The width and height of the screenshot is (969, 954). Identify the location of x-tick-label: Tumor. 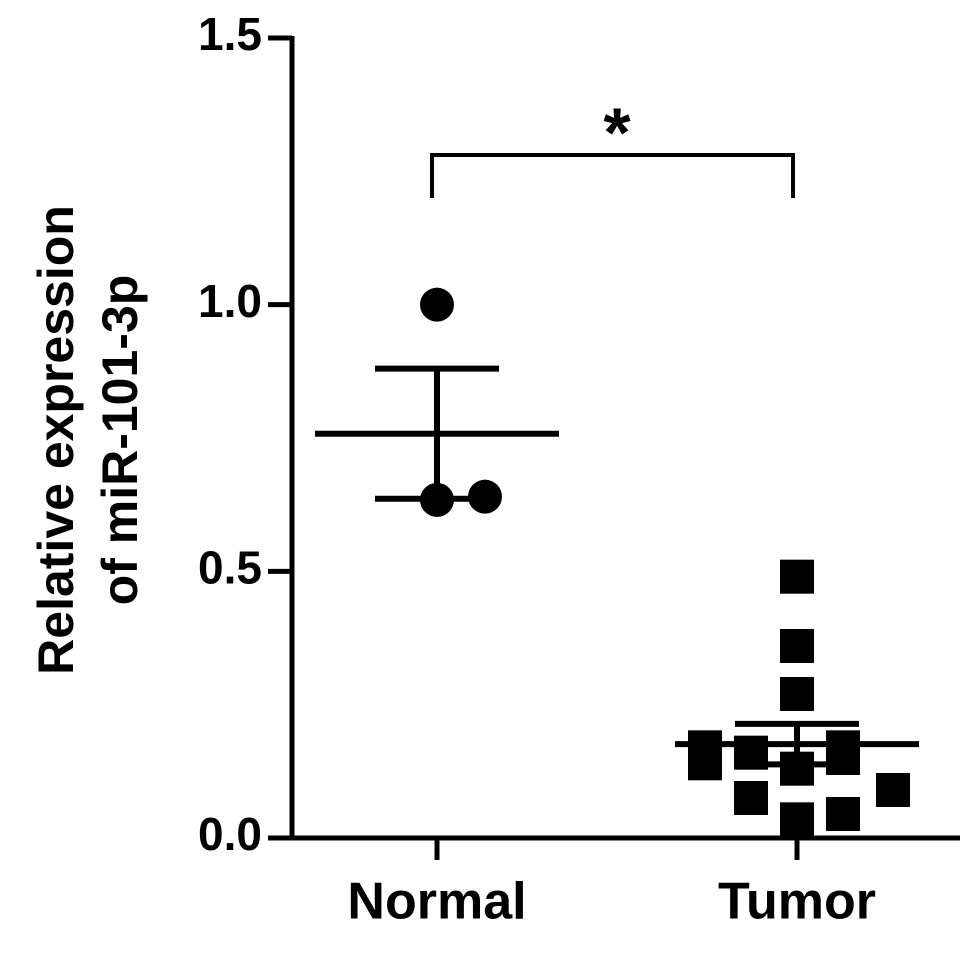
(797, 902).